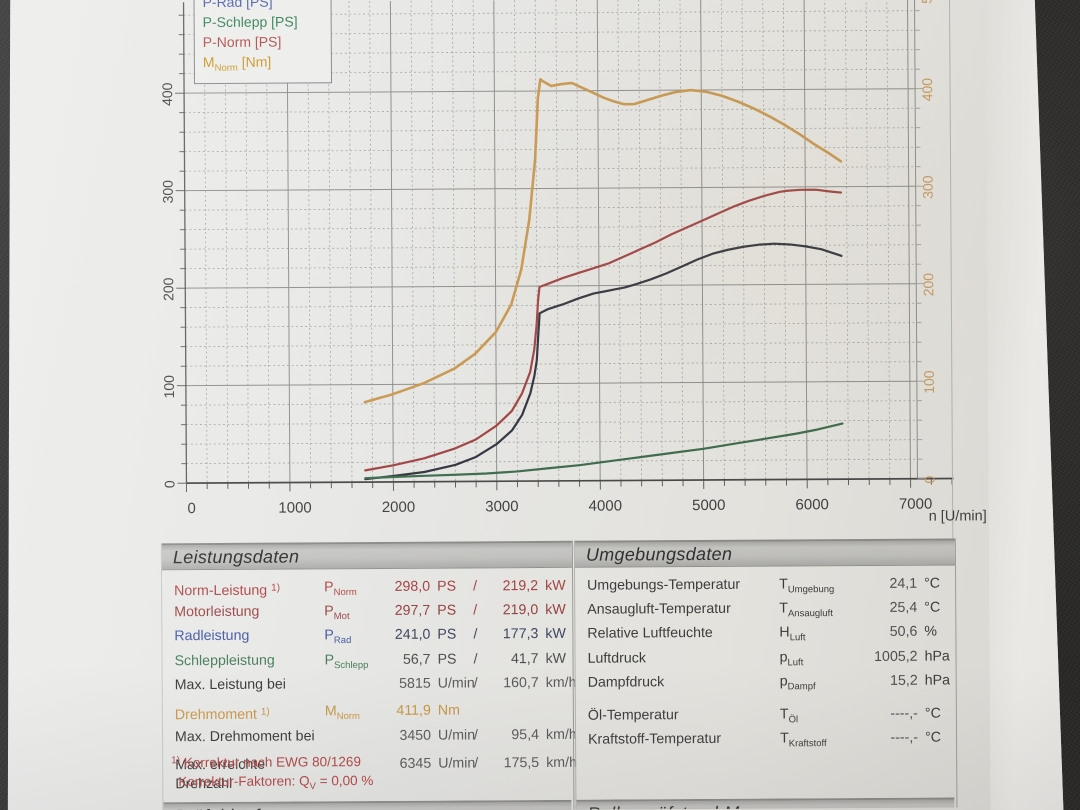 The image size is (1080, 810). Describe the element at coordinates (242, 42) in the screenshot. I see `legend-item-p-norm: P-Norm [PS]` at that location.